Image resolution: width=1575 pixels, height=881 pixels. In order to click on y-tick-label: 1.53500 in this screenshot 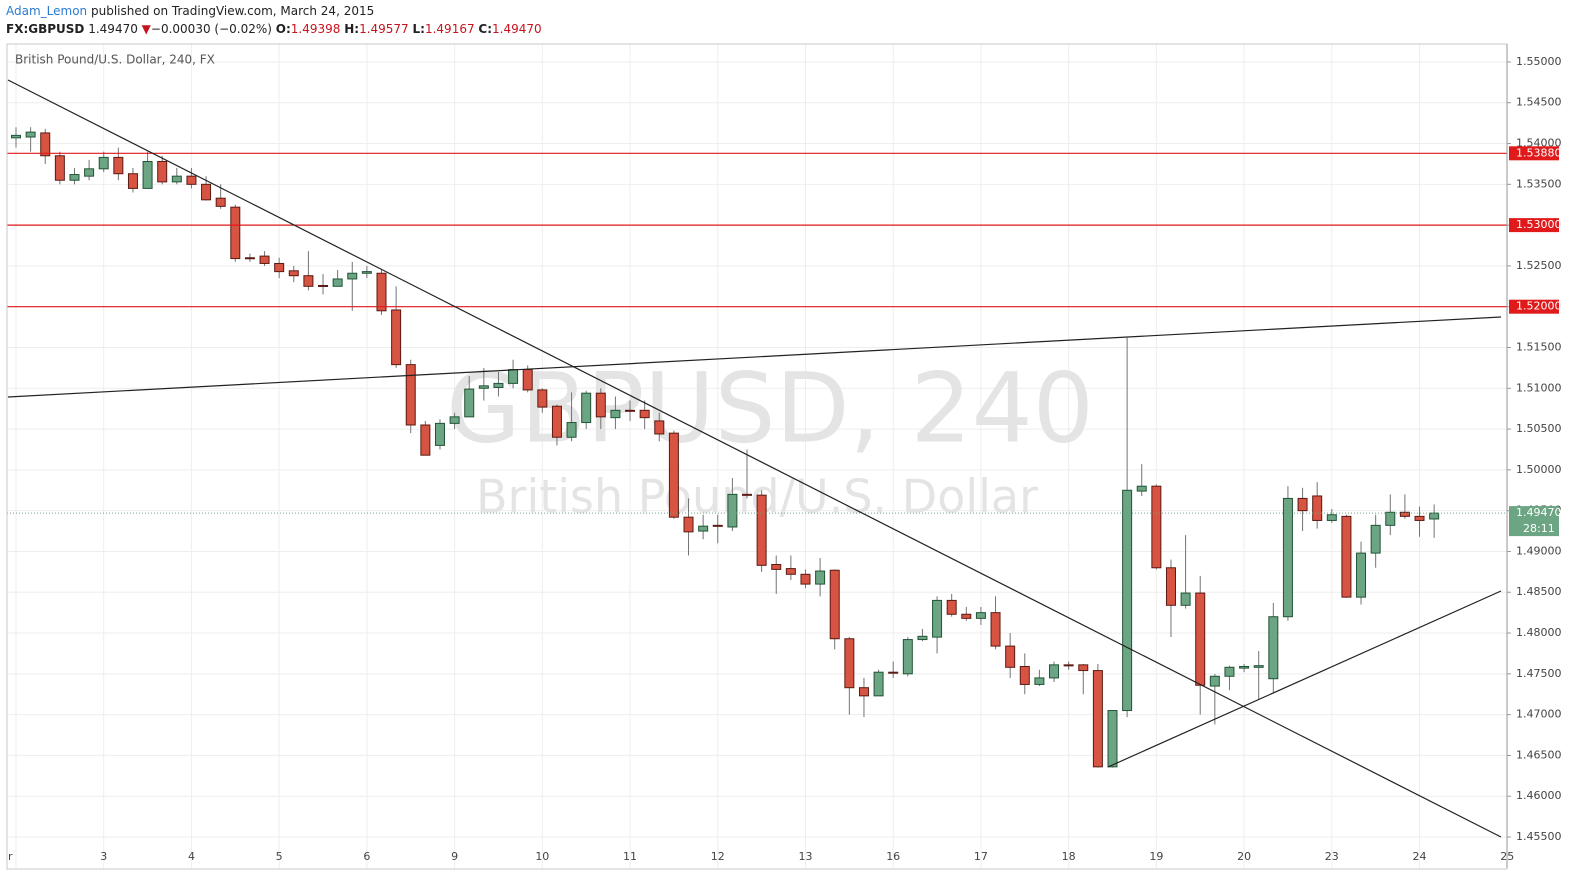, I will do `click(1539, 183)`.